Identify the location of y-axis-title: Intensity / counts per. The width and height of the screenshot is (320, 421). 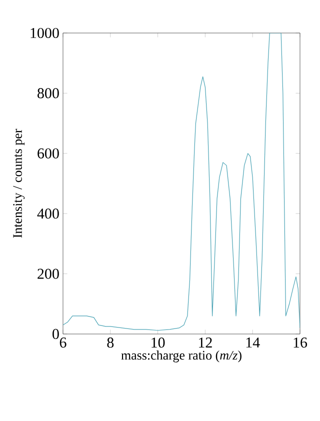
(19, 183).